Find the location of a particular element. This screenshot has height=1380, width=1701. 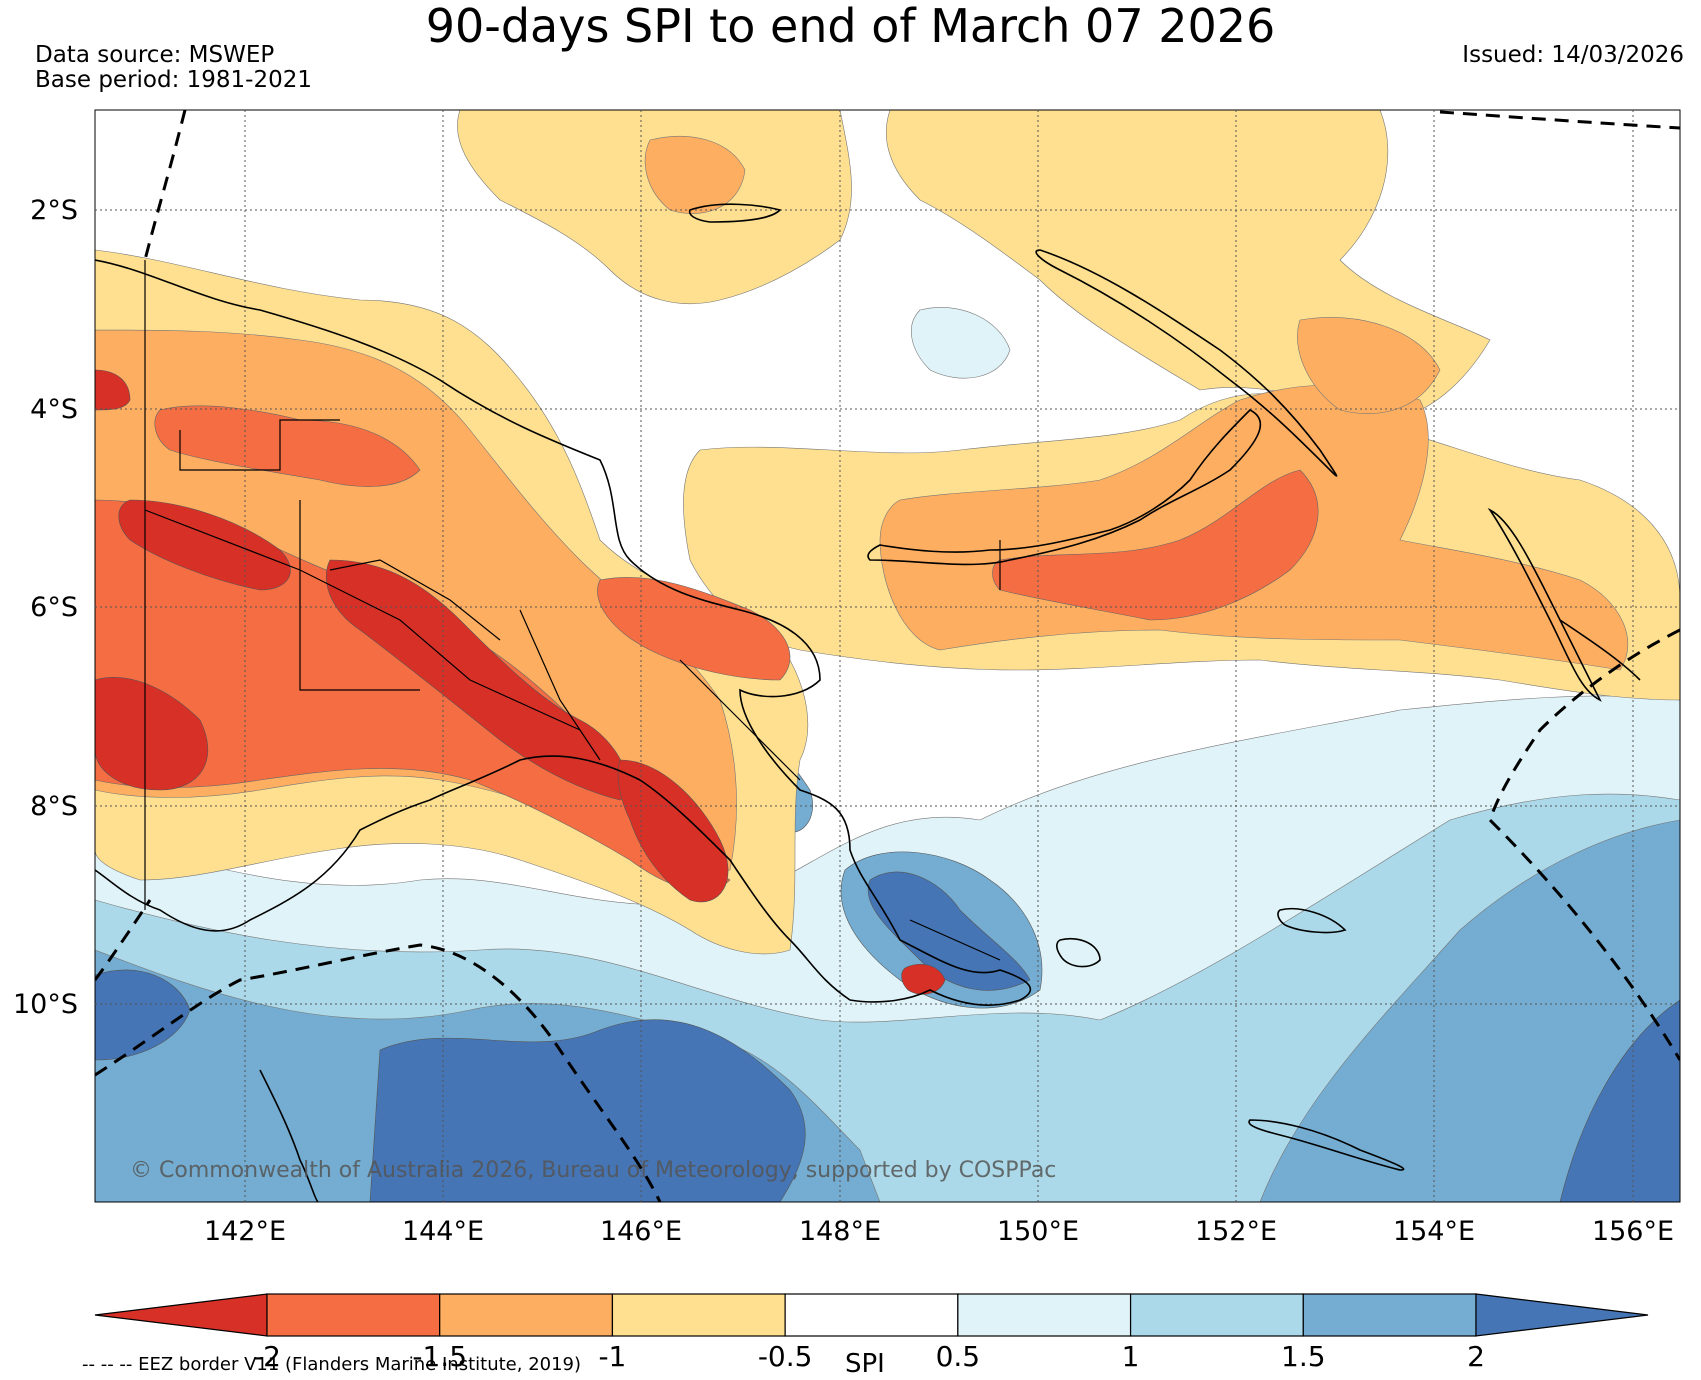

colorbar-tick-label: 0.5 is located at coordinates (958, 1356).